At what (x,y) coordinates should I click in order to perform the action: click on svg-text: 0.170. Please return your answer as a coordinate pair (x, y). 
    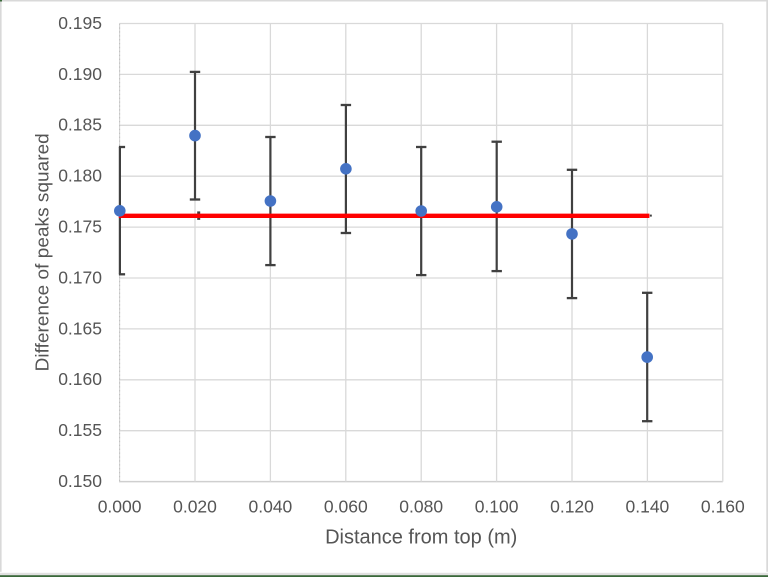
    Looking at the image, I should click on (80, 277).